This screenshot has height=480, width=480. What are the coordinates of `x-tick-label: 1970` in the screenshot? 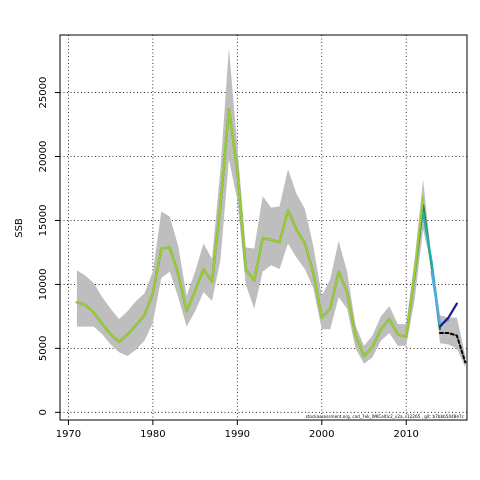 It's located at (68, 434).